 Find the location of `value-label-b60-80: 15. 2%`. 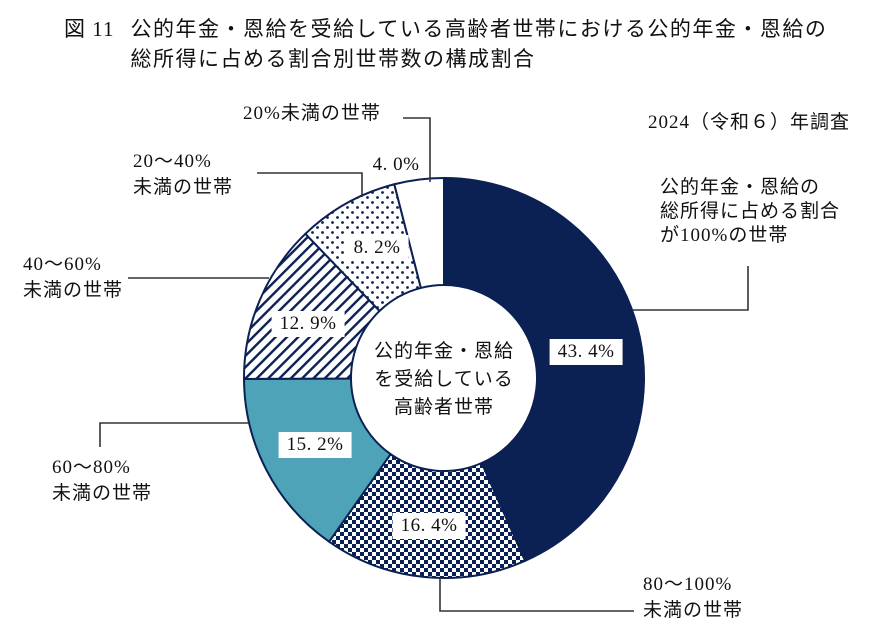

value-label-b60-80: 15. 2% is located at coordinates (315, 445).